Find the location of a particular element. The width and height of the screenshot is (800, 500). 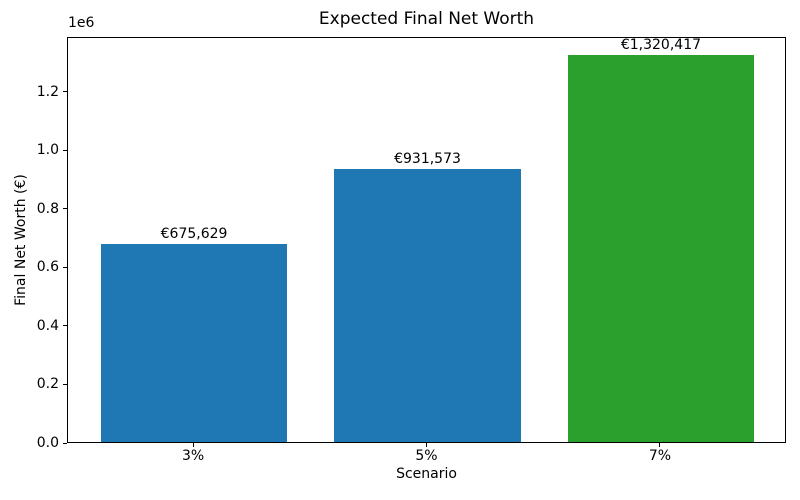

x-axis-tick-label: 3% is located at coordinates (193, 456).